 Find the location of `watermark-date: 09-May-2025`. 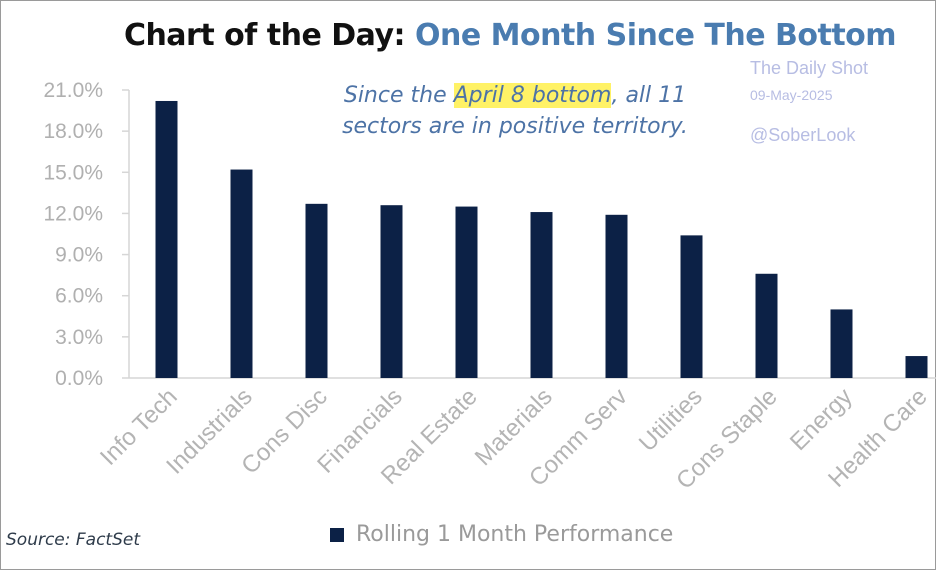

watermark-date: 09-May-2025 is located at coordinates (791, 95).